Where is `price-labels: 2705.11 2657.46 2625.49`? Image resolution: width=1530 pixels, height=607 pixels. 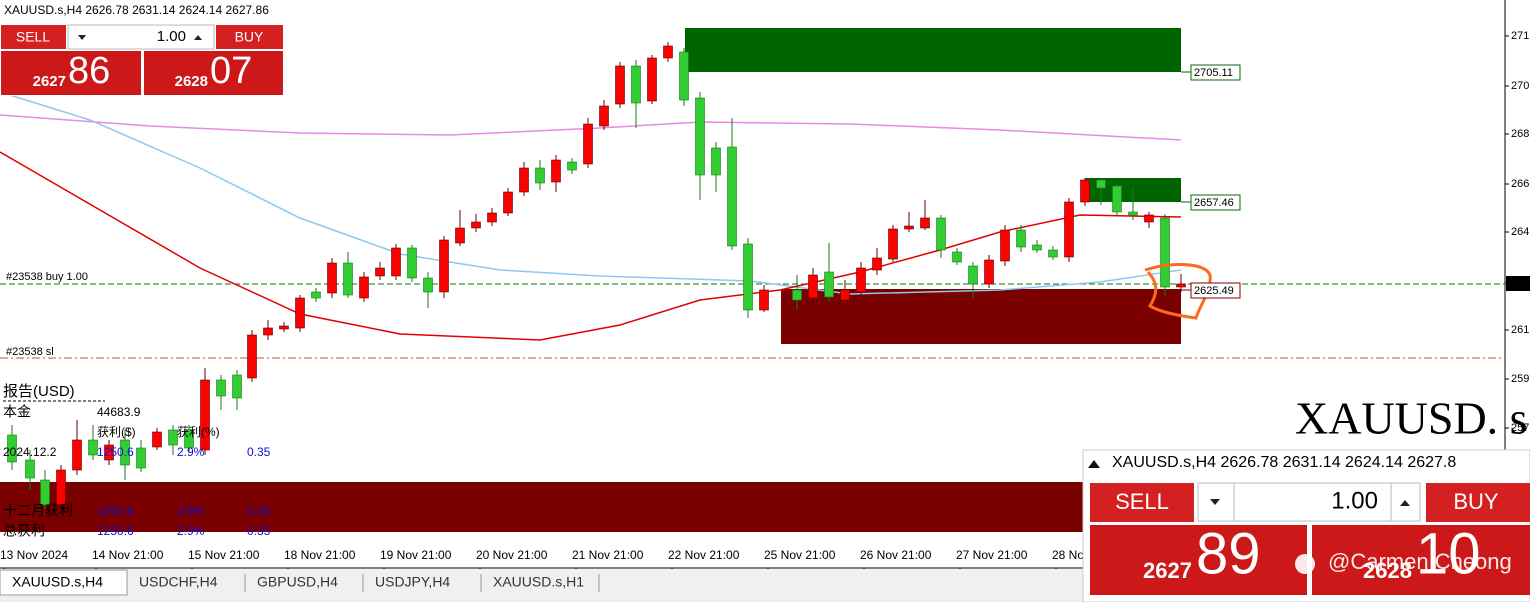
price-labels: 2705.11 2657.46 2625.49 is located at coordinates (1211, 181).